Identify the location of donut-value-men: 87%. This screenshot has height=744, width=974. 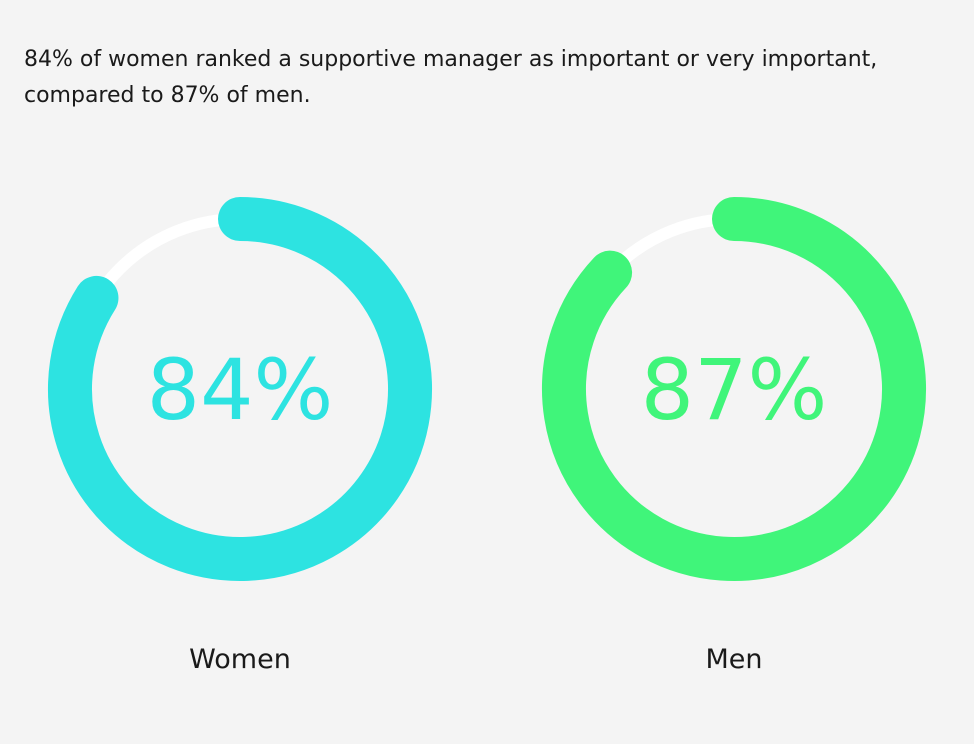
(734, 390).